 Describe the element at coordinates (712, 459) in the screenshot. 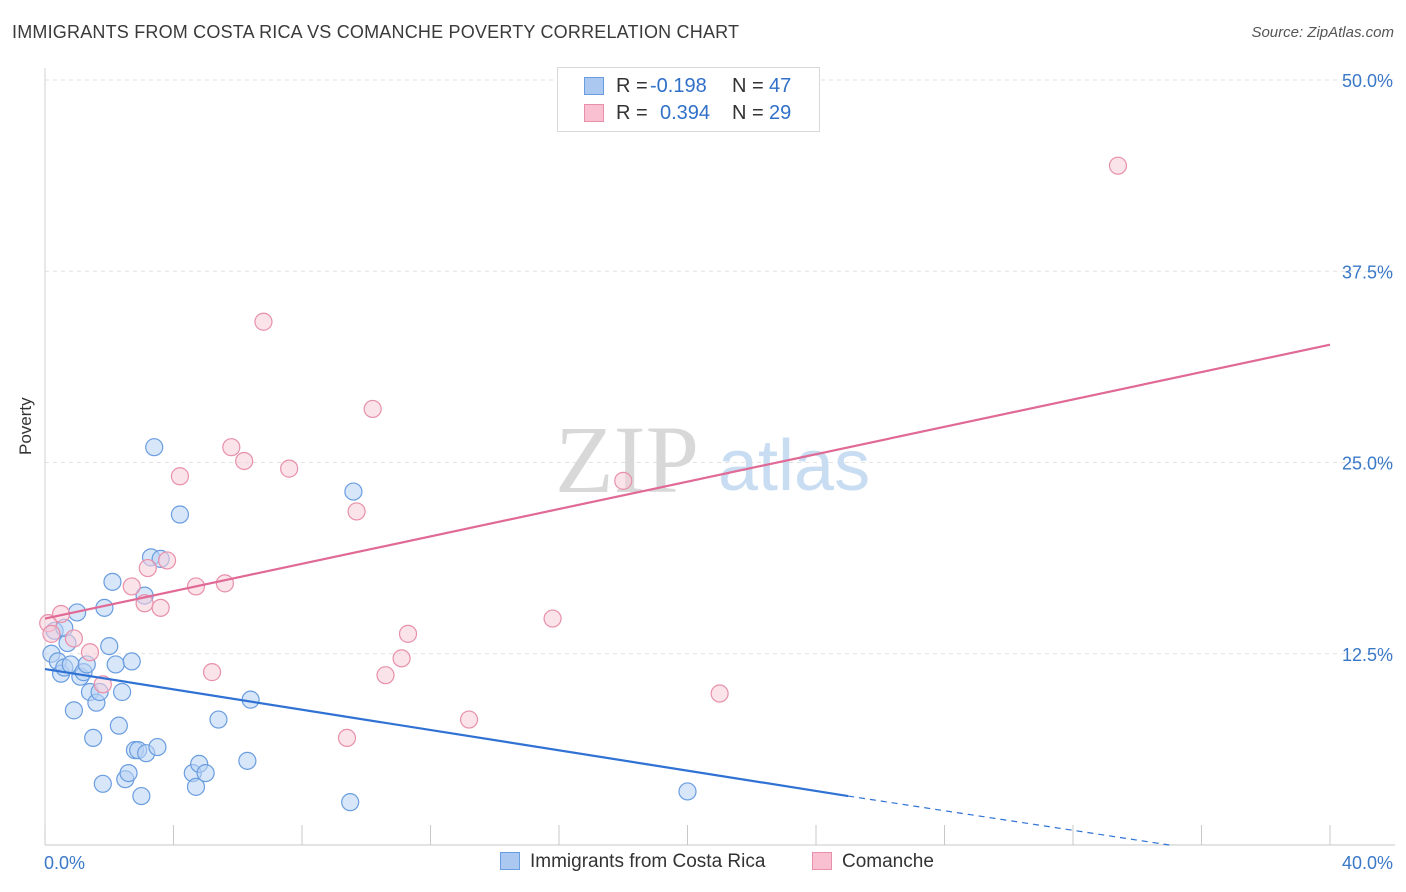

I see `watermark: ZIP atlas` at that location.